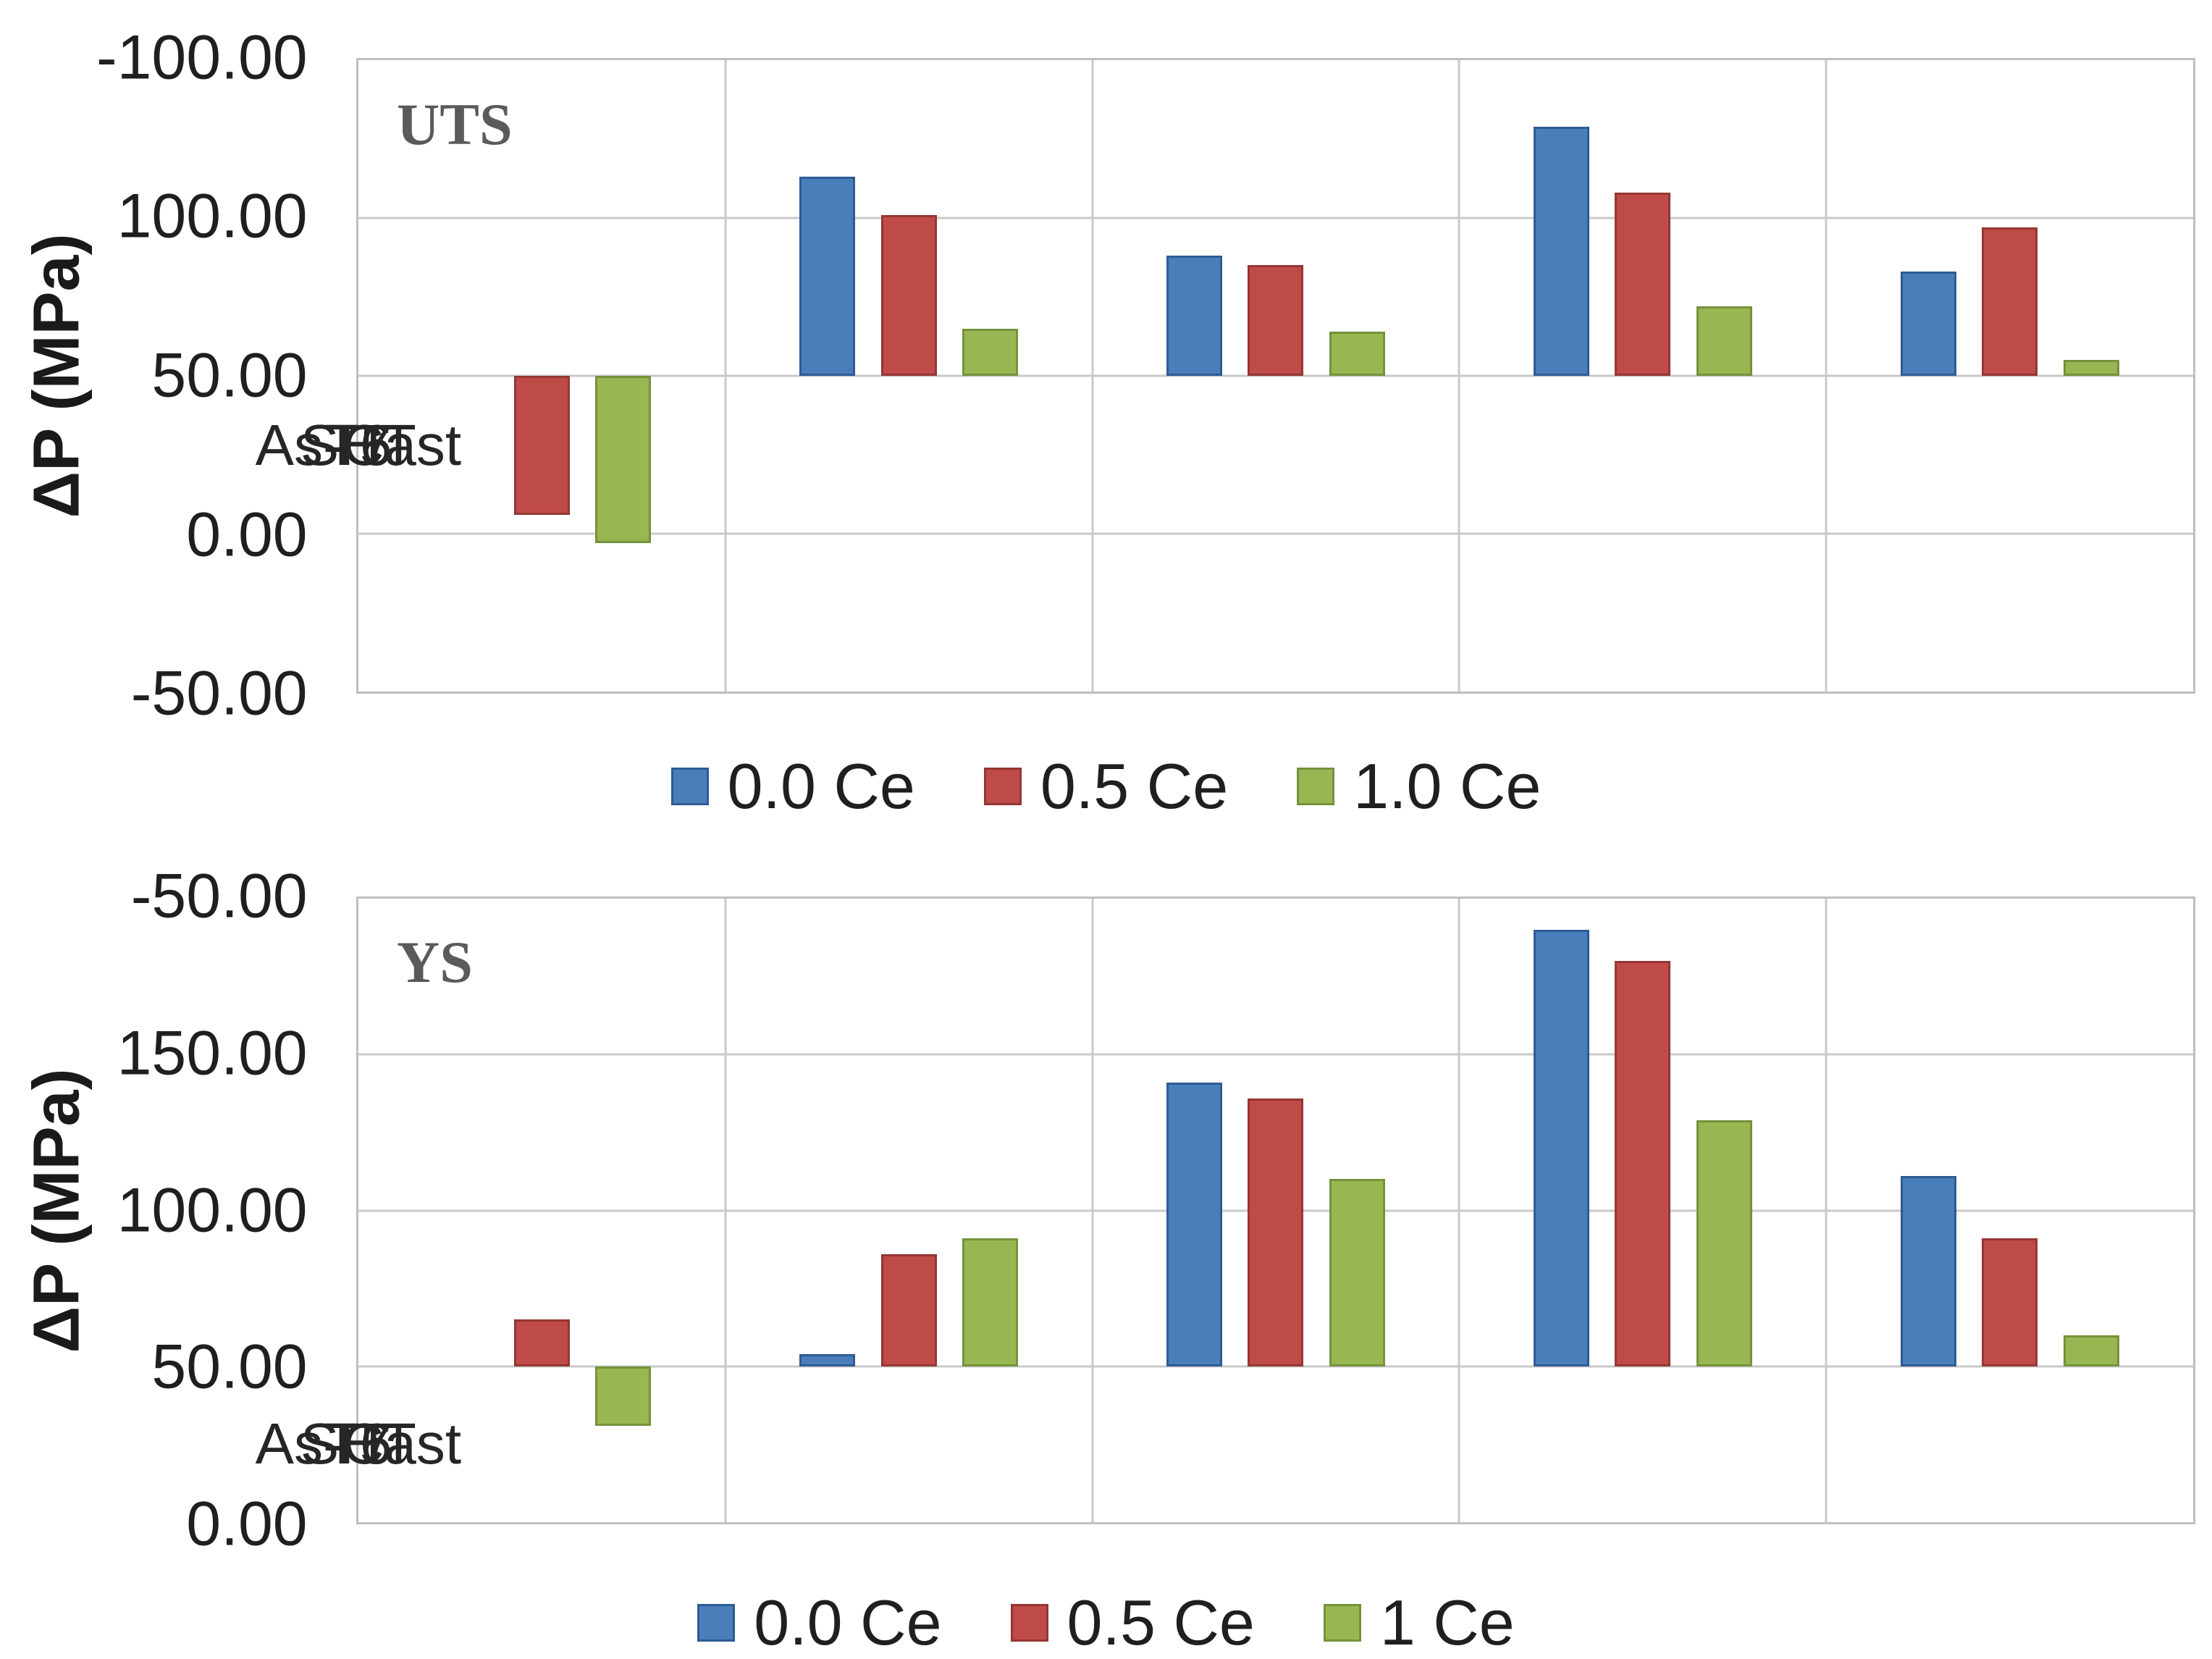 The width and height of the screenshot is (2212, 1659). What do you see at coordinates (202, 57) in the screenshot?
I see `uts-y-tick-label: -100.00` at bounding box center [202, 57].